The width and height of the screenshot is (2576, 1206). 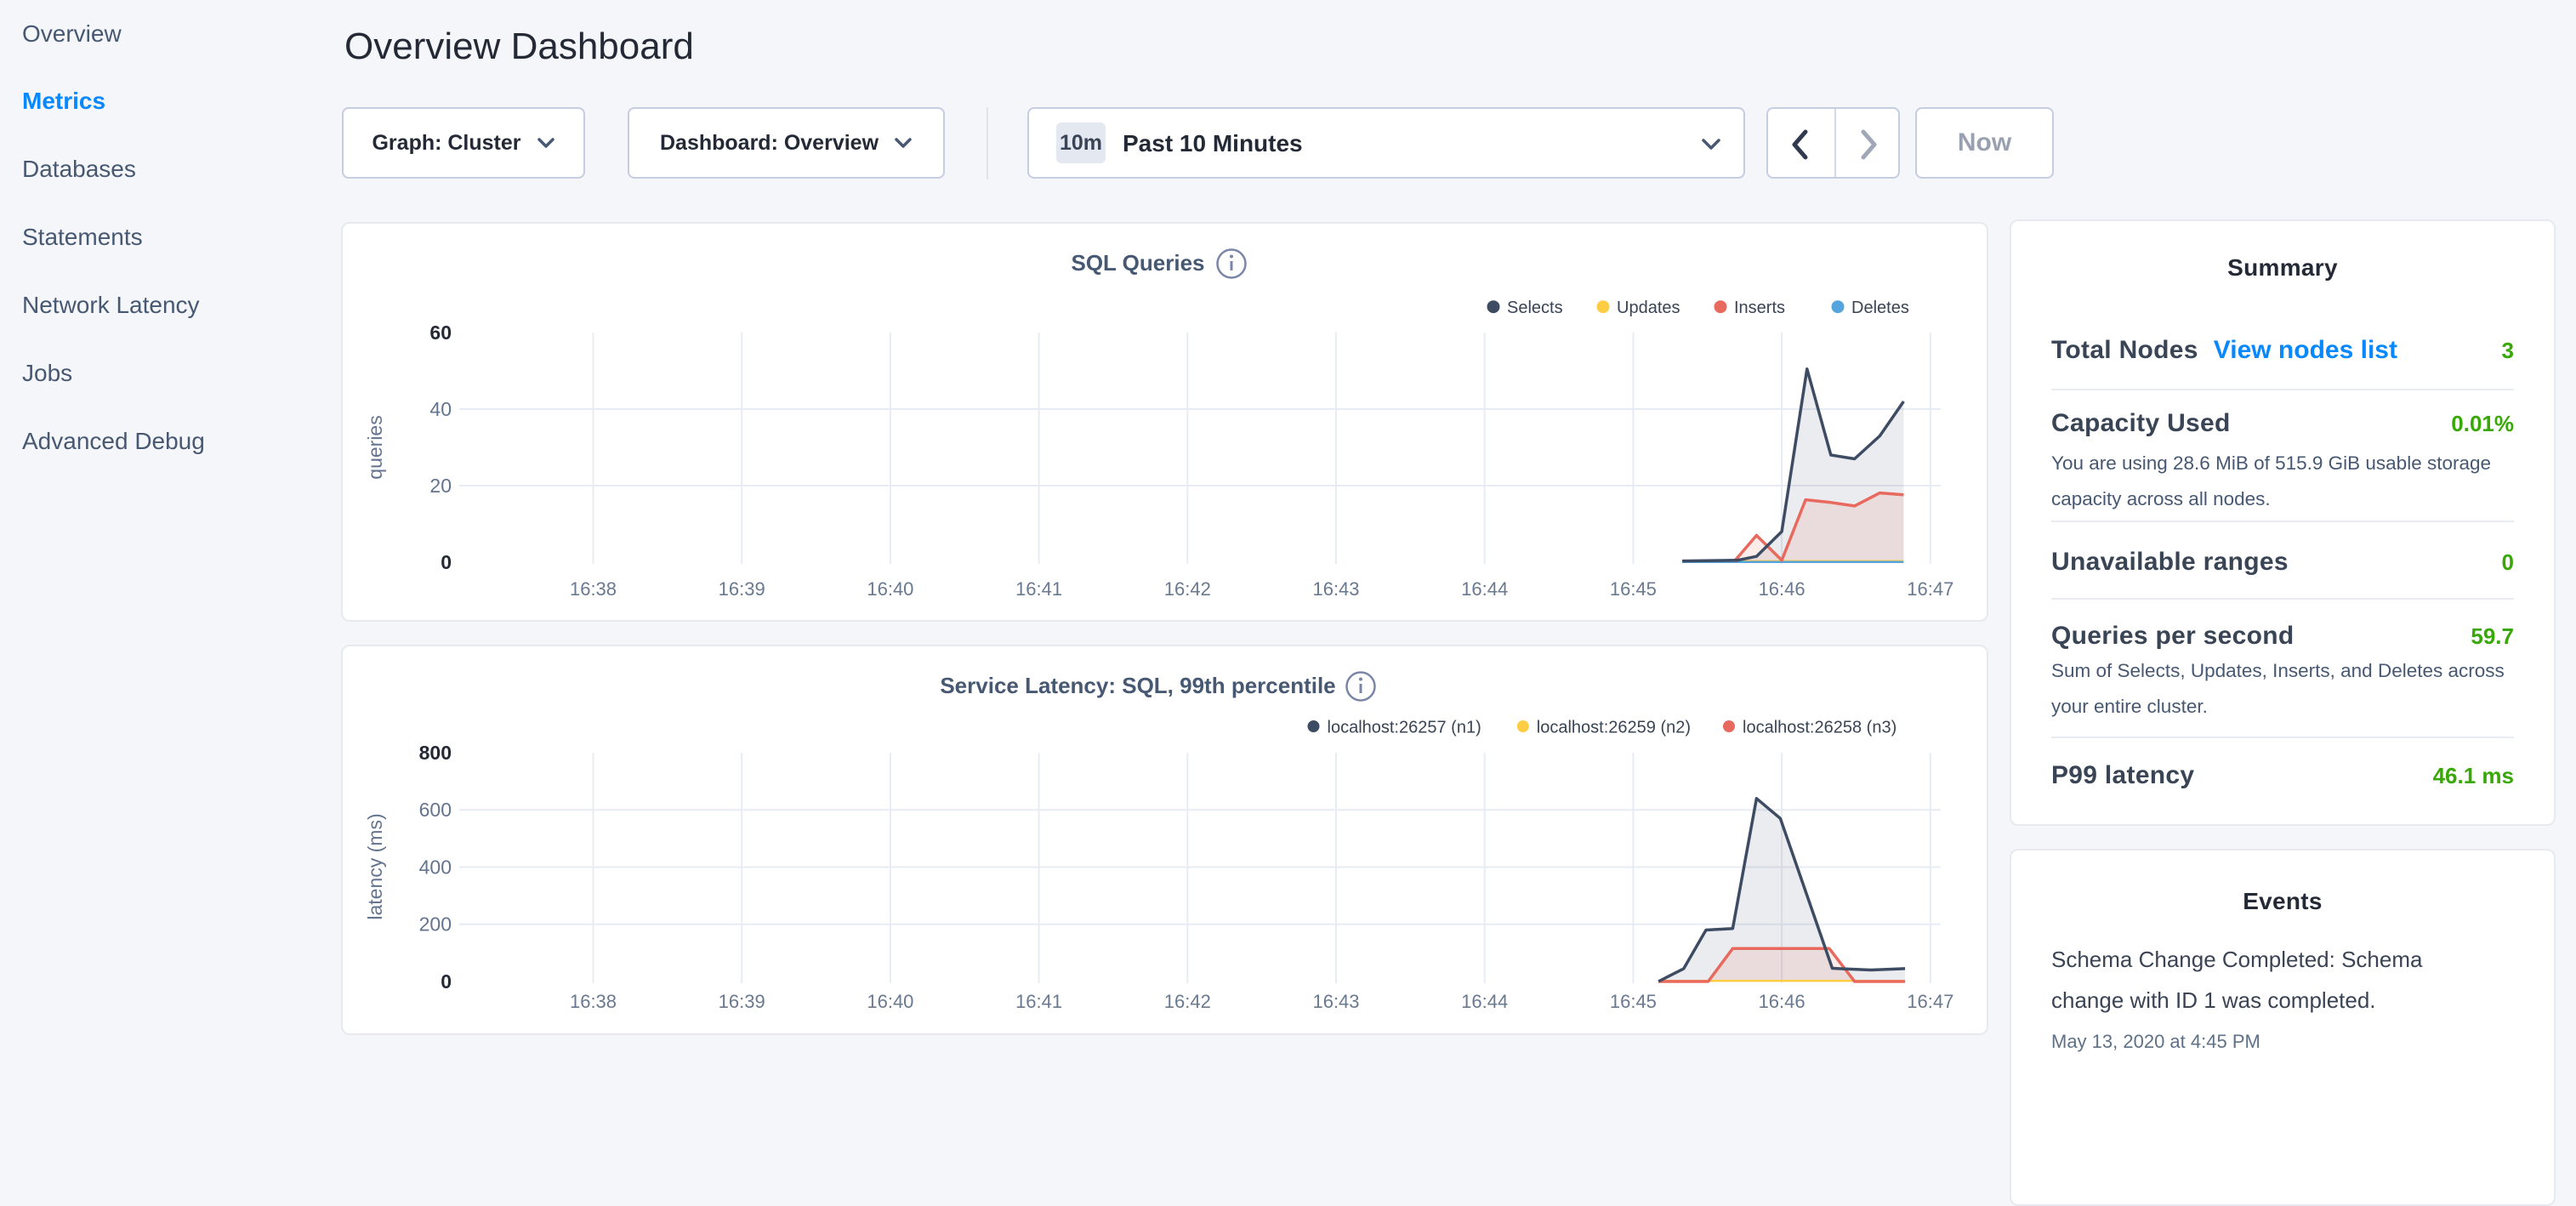 What do you see at coordinates (375, 447) in the screenshot?
I see `svg-text: queries` at bounding box center [375, 447].